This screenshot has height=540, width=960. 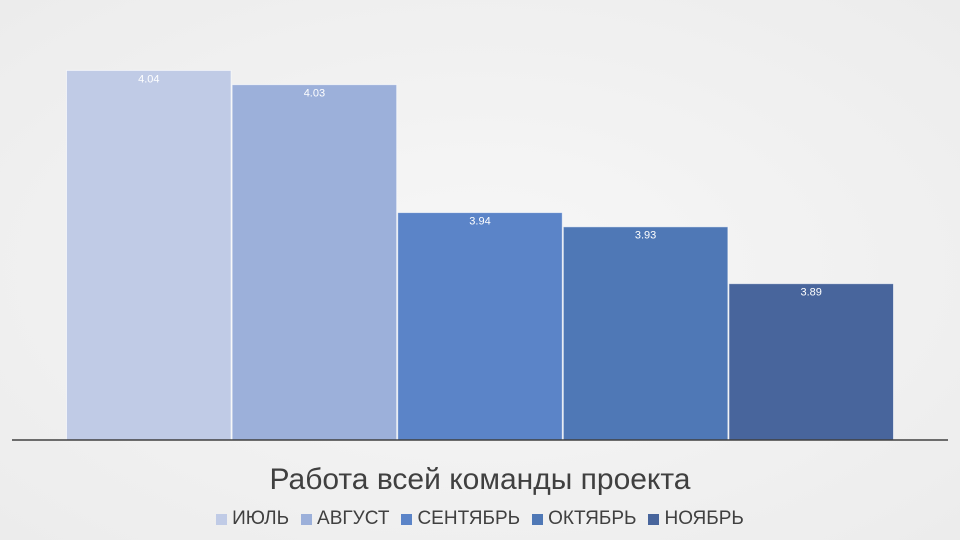 What do you see at coordinates (353, 518) in the screenshot?
I see `legend-label: АВГУСТ` at bounding box center [353, 518].